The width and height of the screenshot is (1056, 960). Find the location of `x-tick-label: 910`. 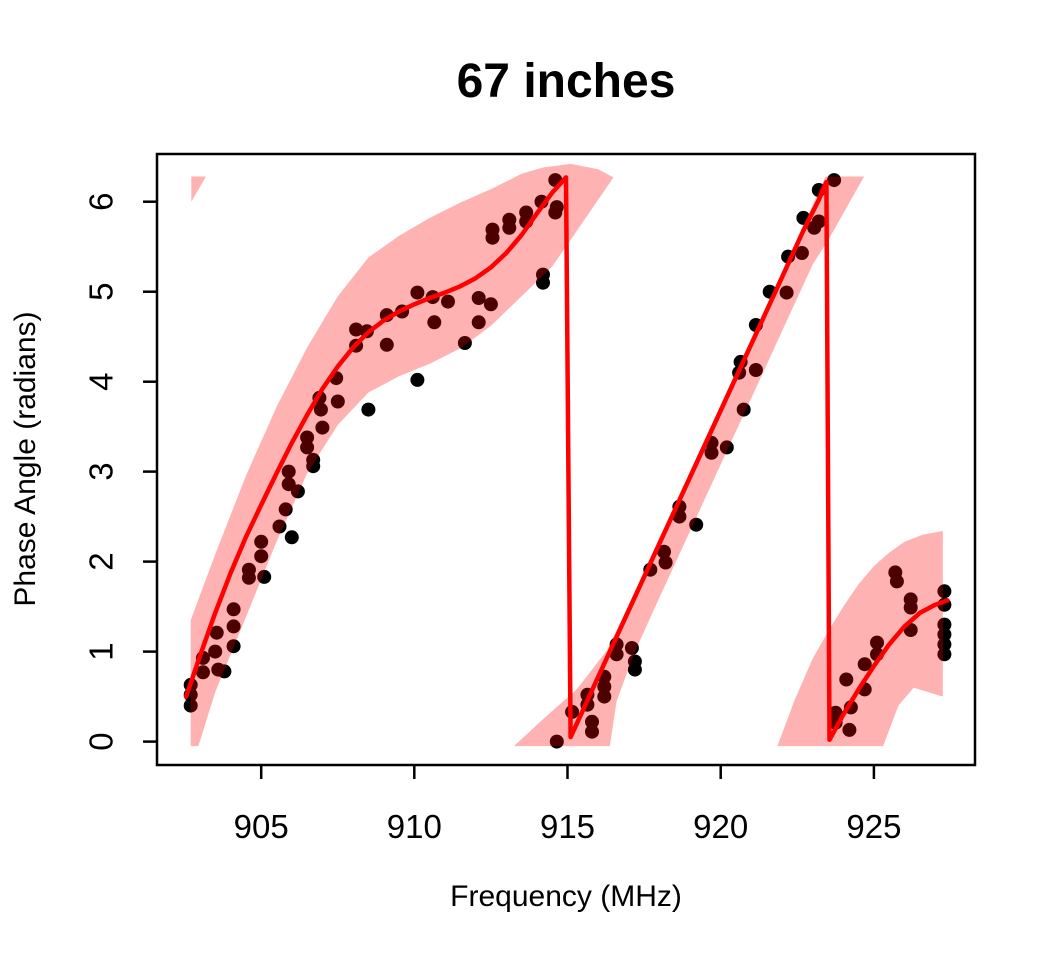

x-tick-label: 910 is located at coordinates (414, 826).